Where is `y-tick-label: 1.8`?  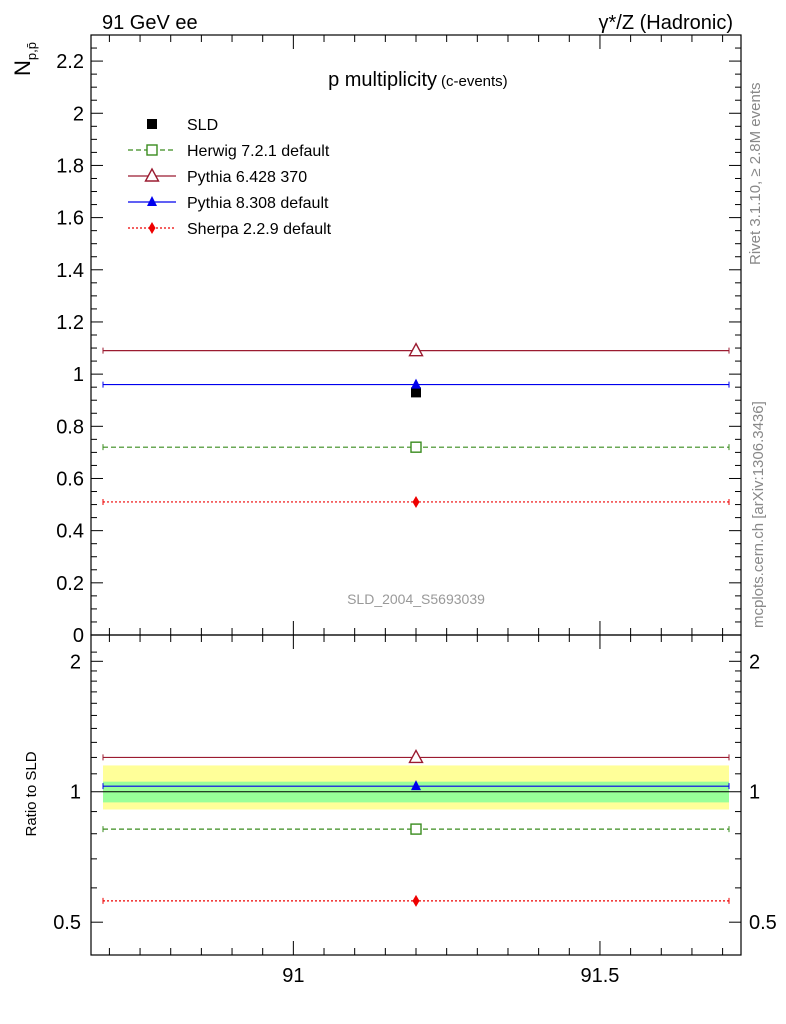 y-tick-label: 1.8 is located at coordinates (70, 166).